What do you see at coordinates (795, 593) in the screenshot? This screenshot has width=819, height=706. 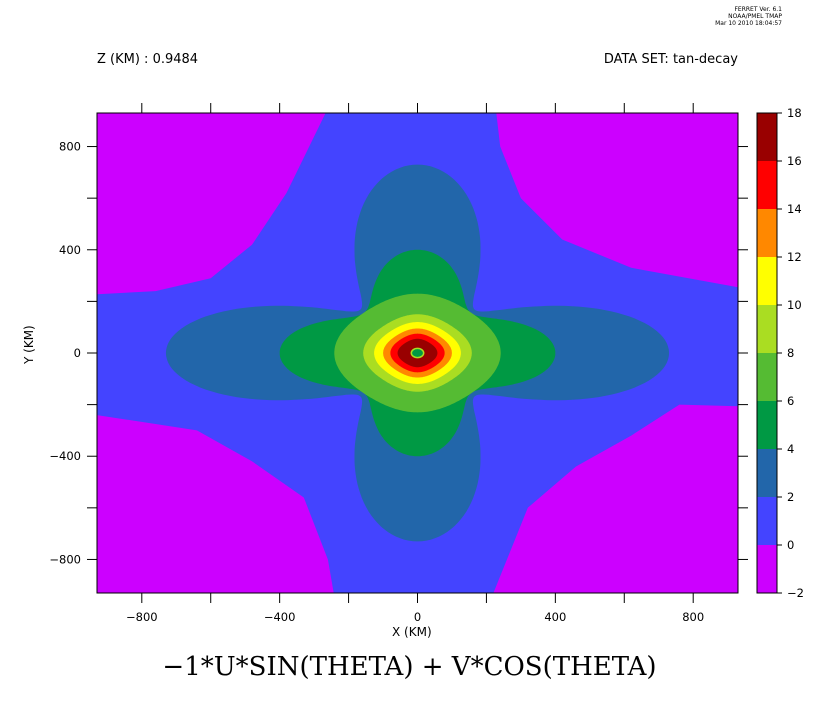 I see `colorbar-label: −2` at bounding box center [795, 593].